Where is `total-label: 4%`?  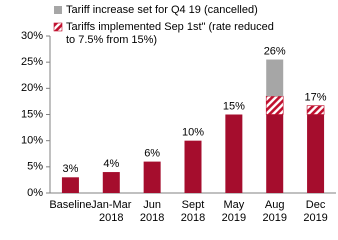
total-label: 4% is located at coordinates (111, 164).